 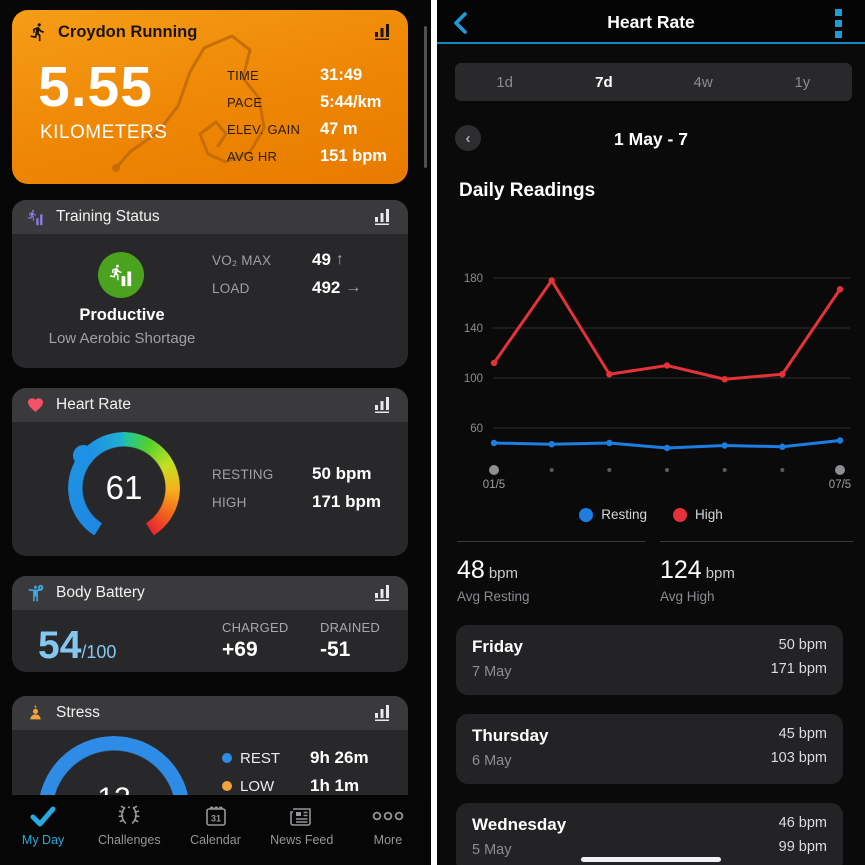 I want to click on nav-header: Heart Rate, so click(x=651, y=22).